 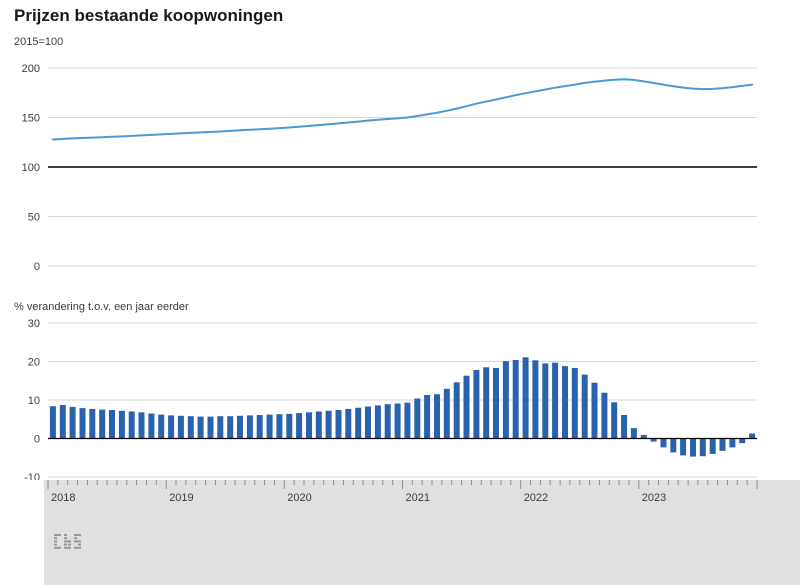 I want to click on y-tick-label: 50, so click(x=34, y=218).